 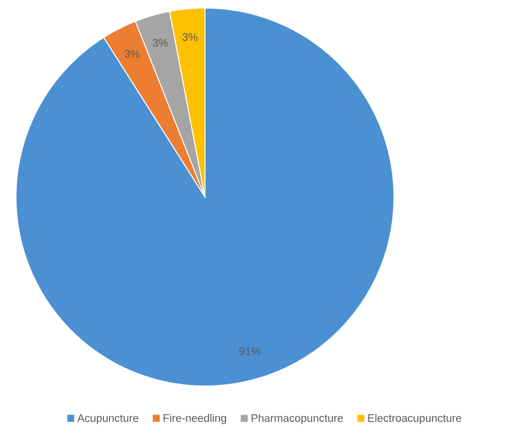 I want to click on legend-label: Pharmacopuncture, so click(x=297, y=419).